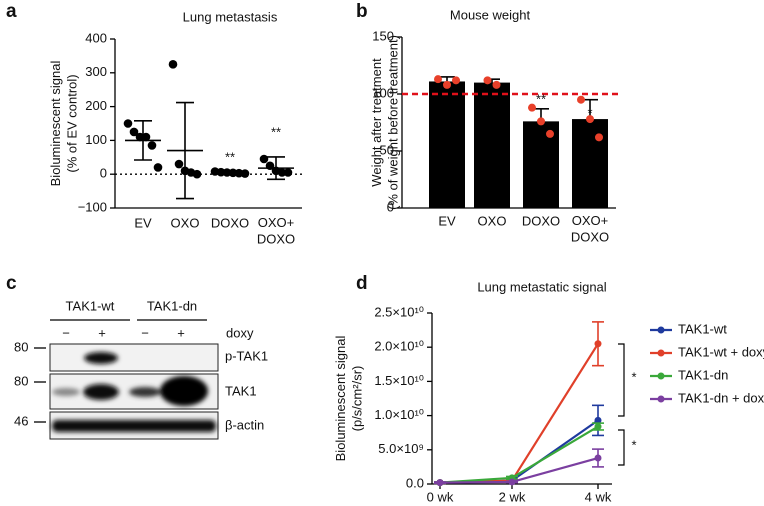 The image size is (764, 506). What do you see at coordinates (362, 11) in the screenshot?
I see `panel-letter: b` at bounding box center [362, 11].